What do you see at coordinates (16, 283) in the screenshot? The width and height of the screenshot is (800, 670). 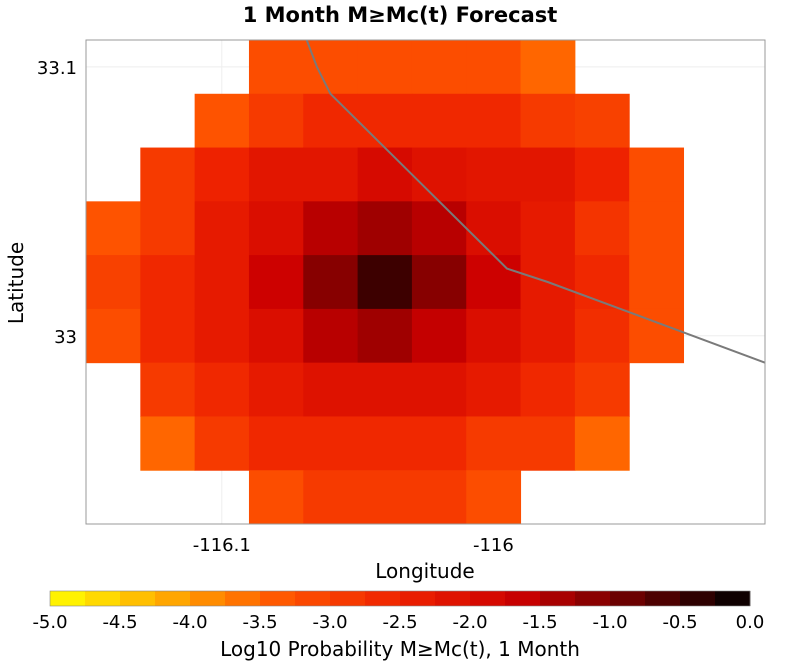 I see `y-axis-label: Latitude` at bounding box center [16, 283].